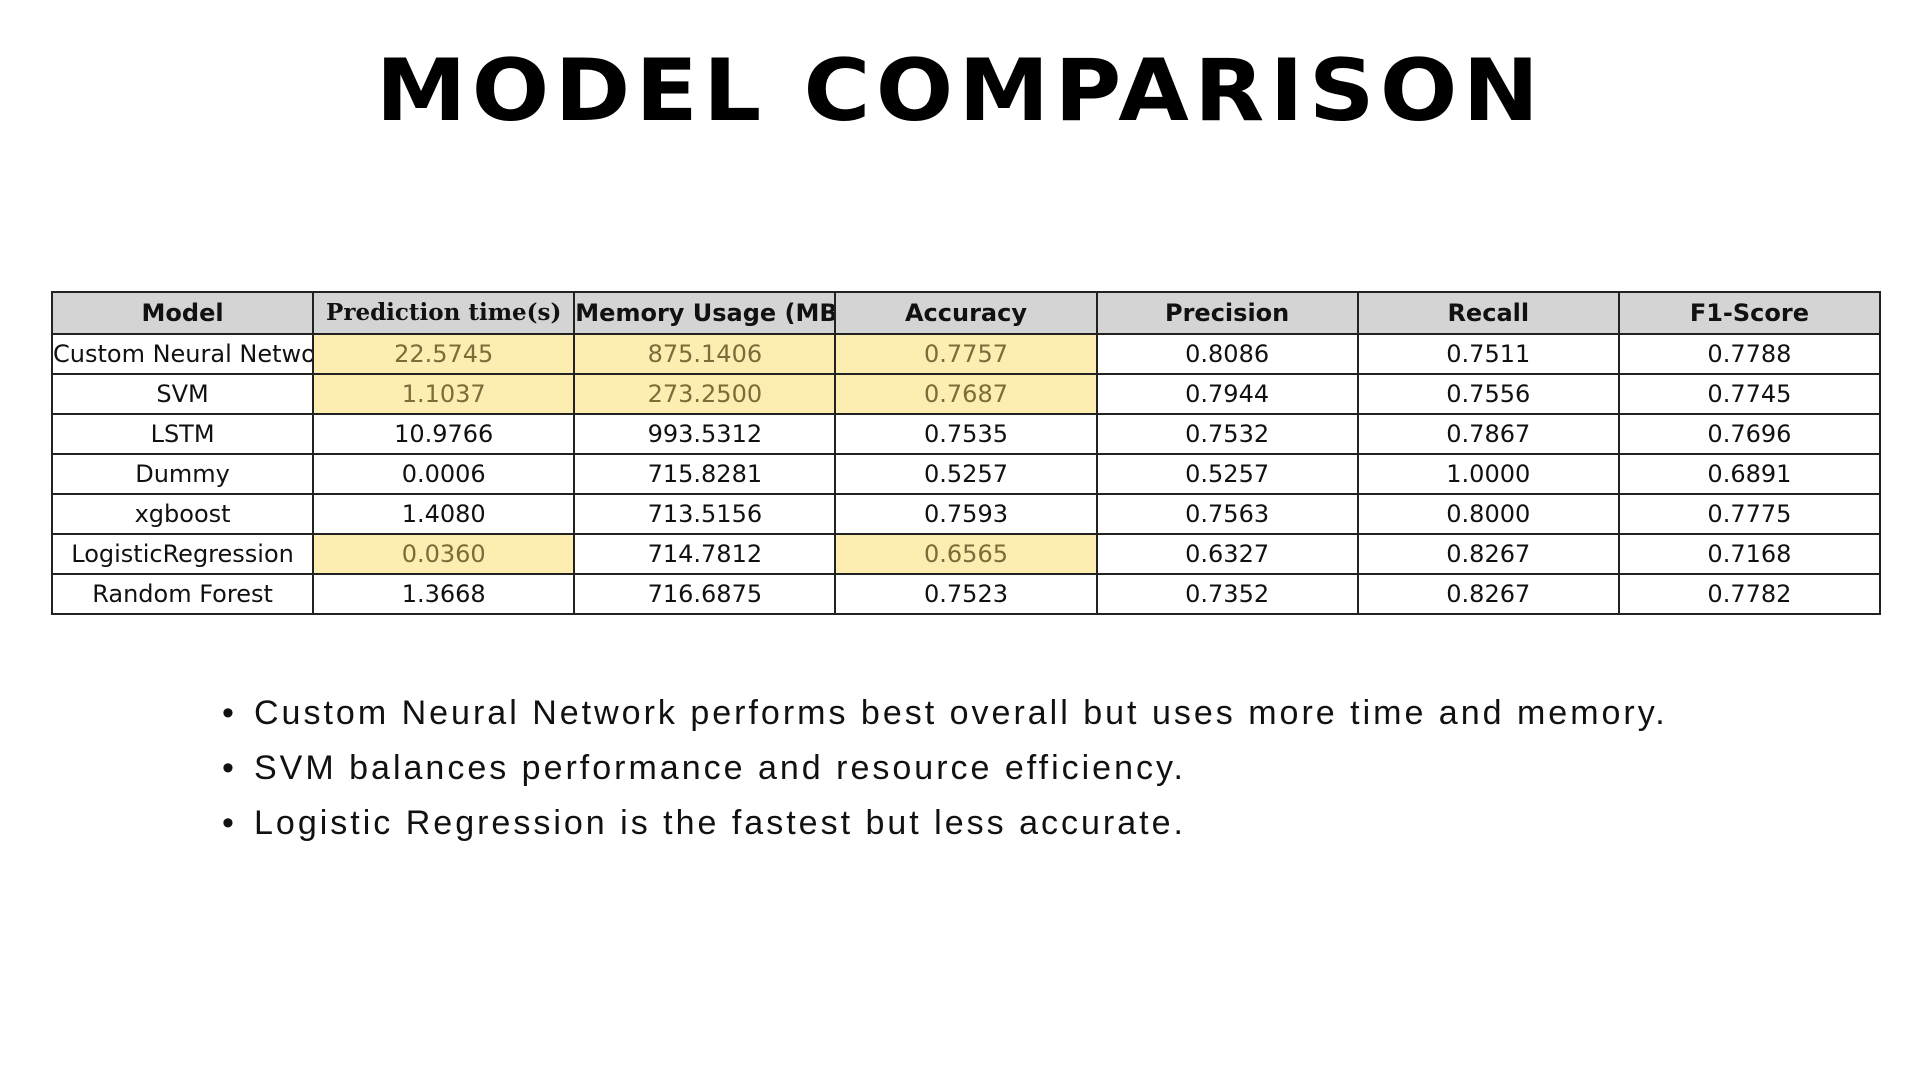 The width and height of the screenshot is (1920, 1080). I want to click on metric-cell: 0.7535, so click(966, 434).